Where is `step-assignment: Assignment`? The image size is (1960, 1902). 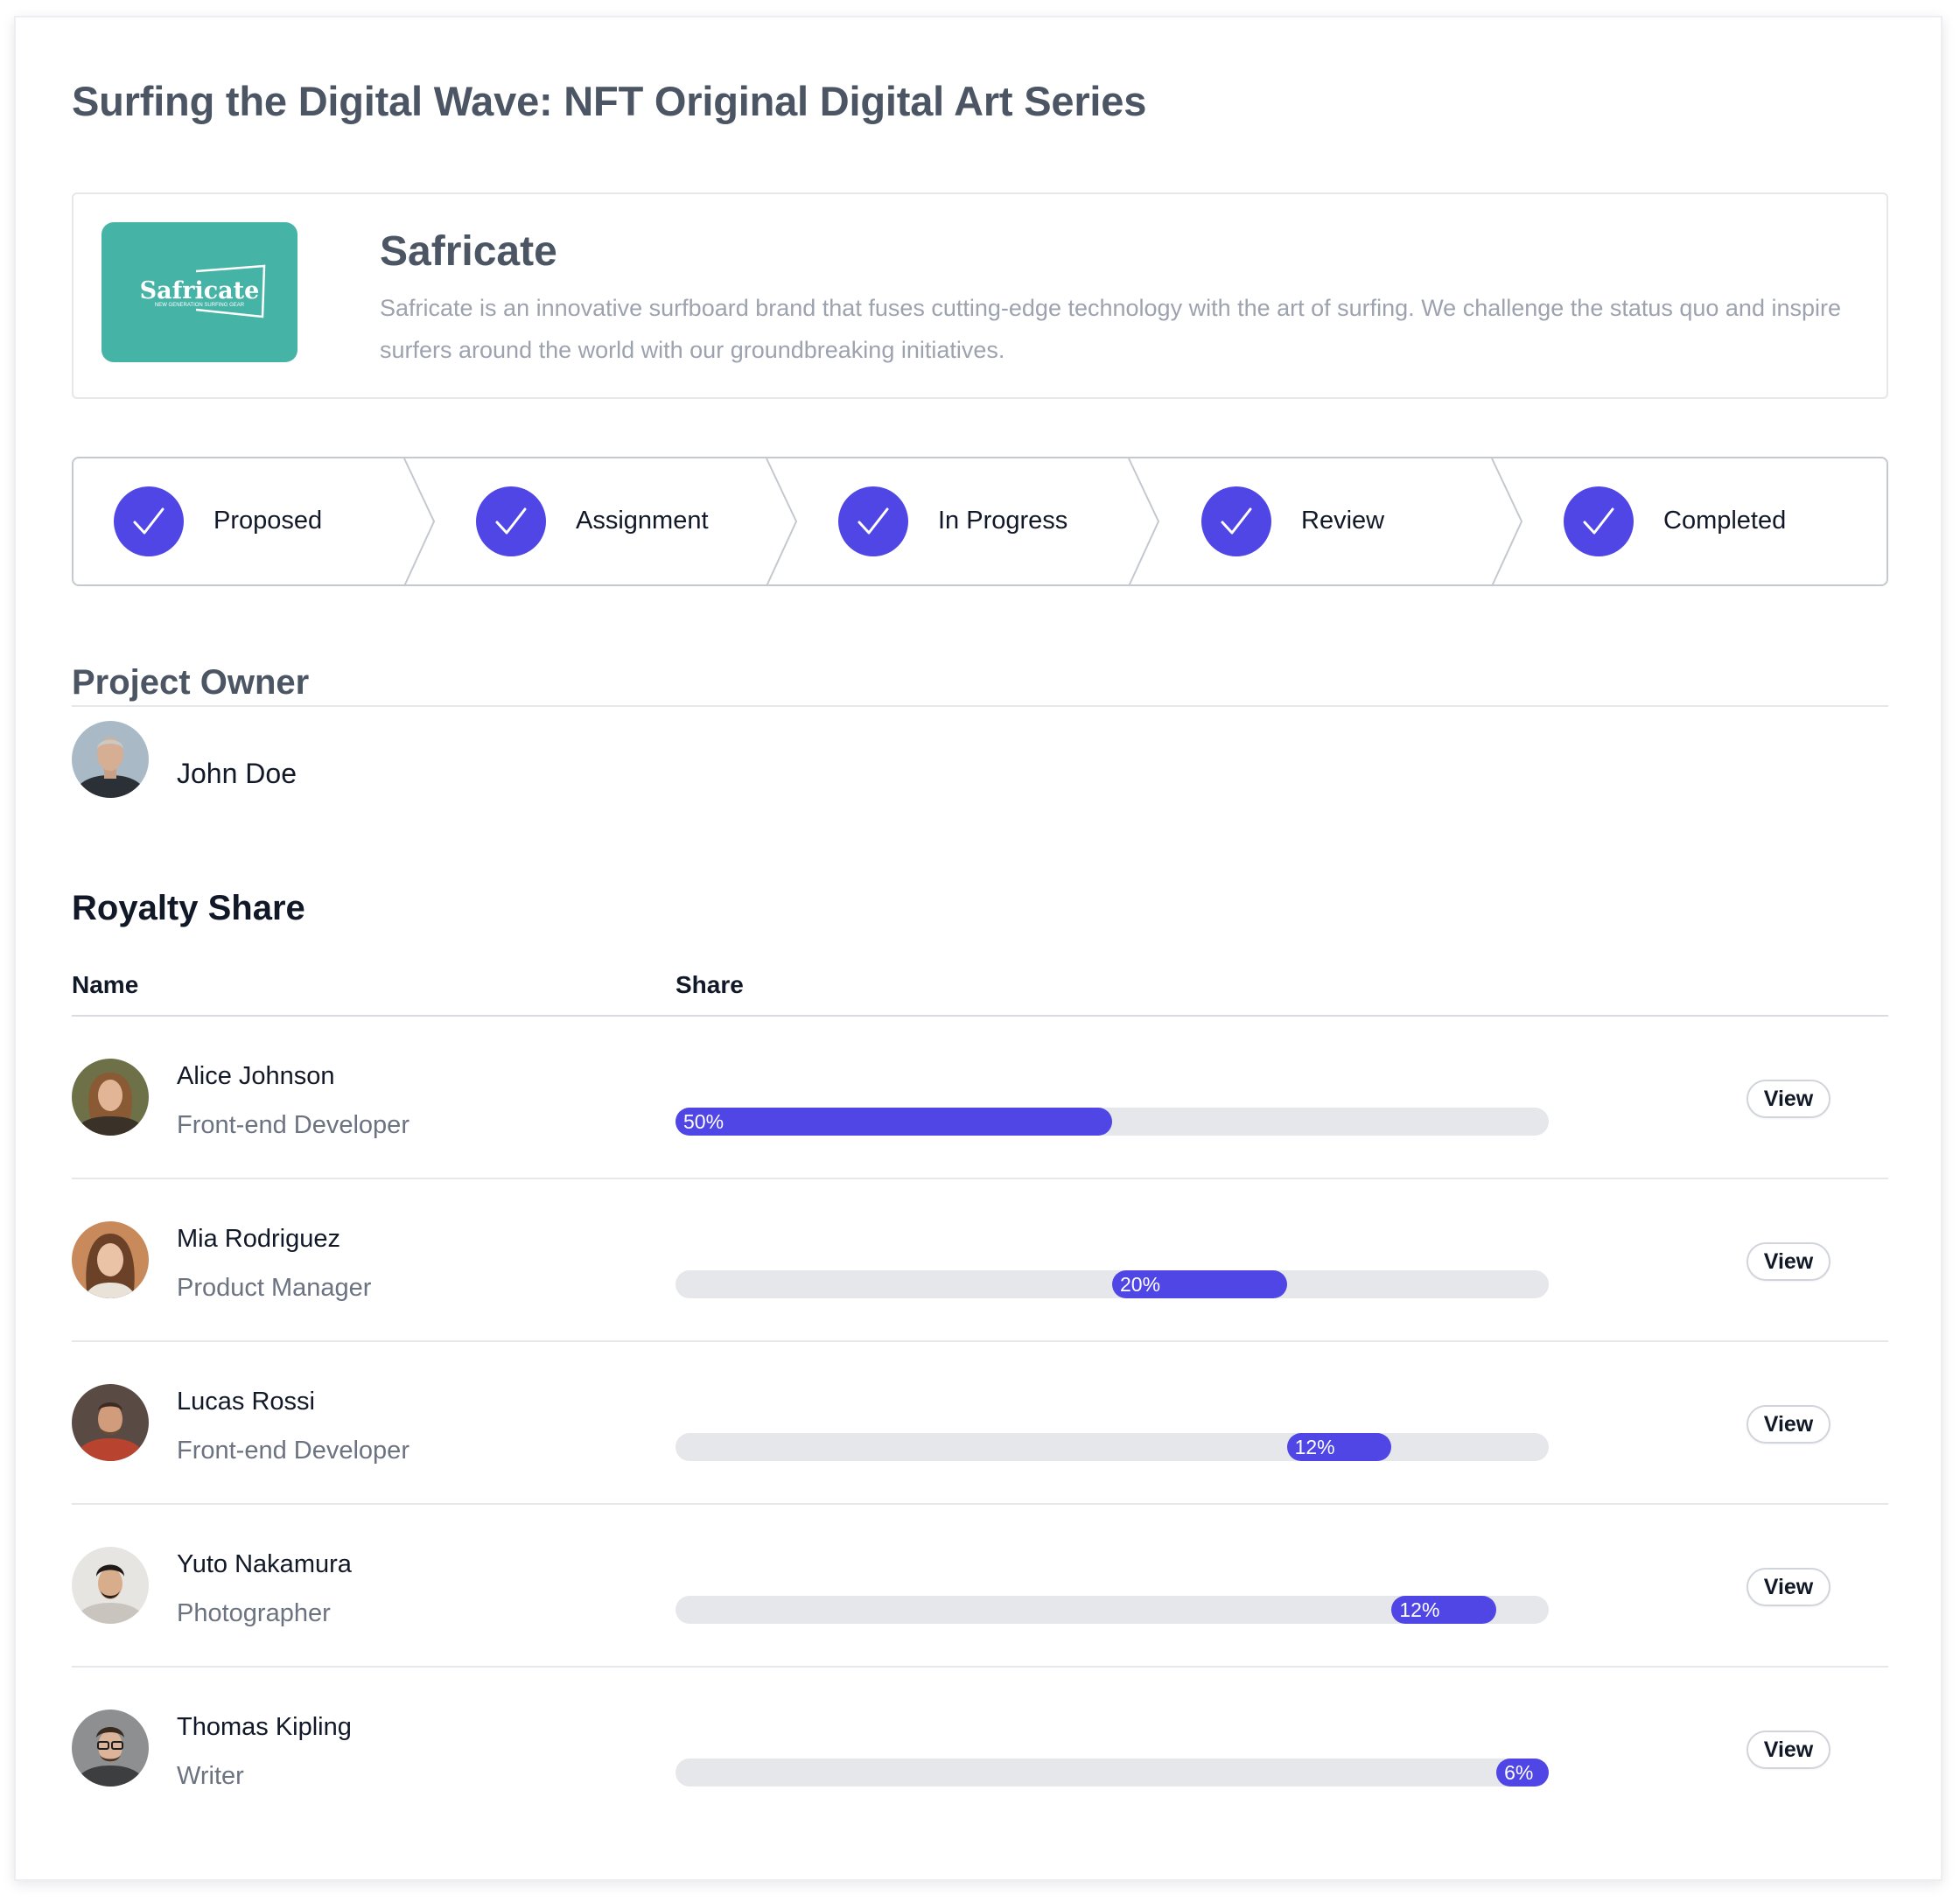
step-assignment: Assignment is located at coordinates (602, 521).